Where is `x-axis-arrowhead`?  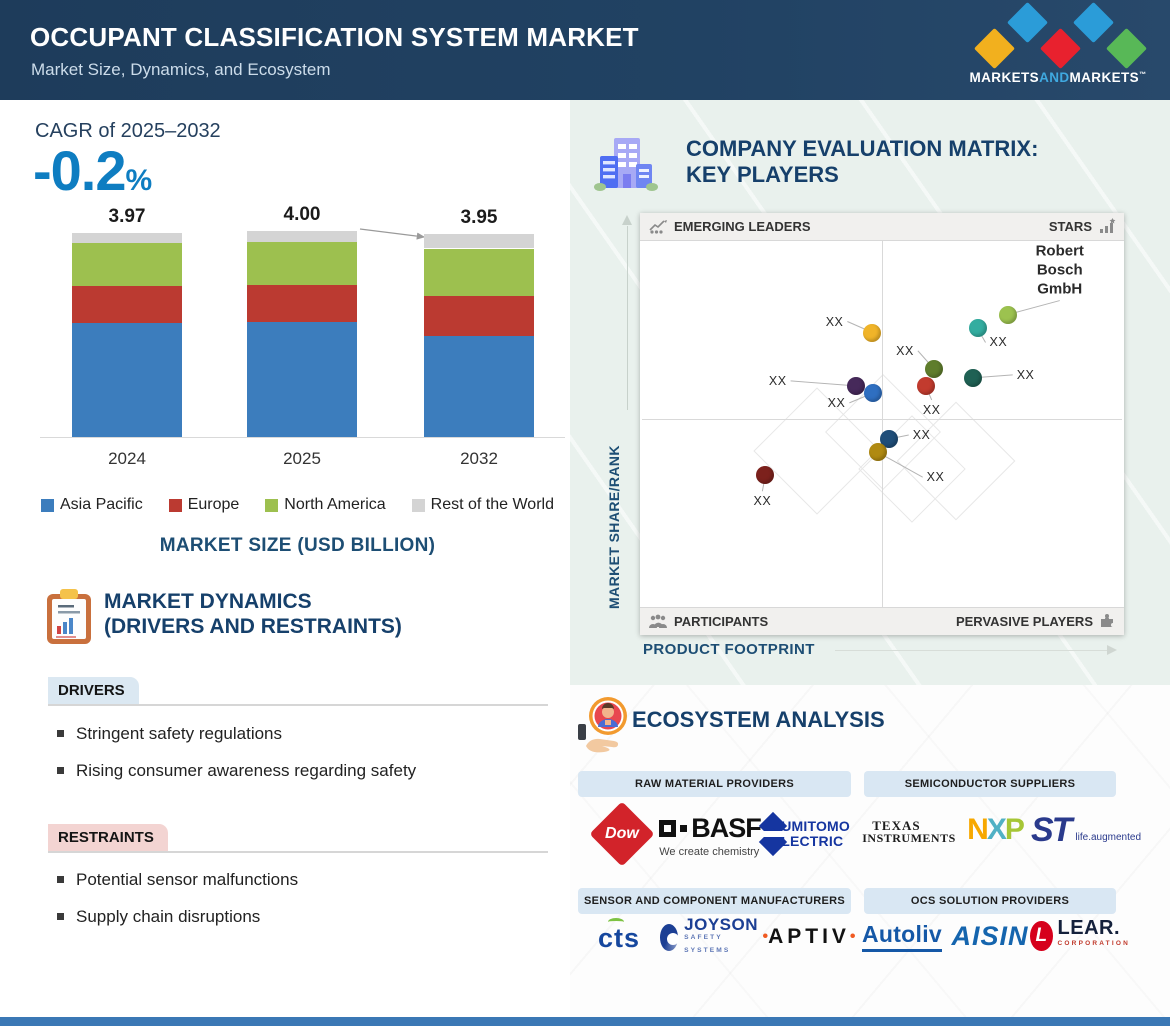
x-axis-arrowhead is located at coordinates (1112, 650).